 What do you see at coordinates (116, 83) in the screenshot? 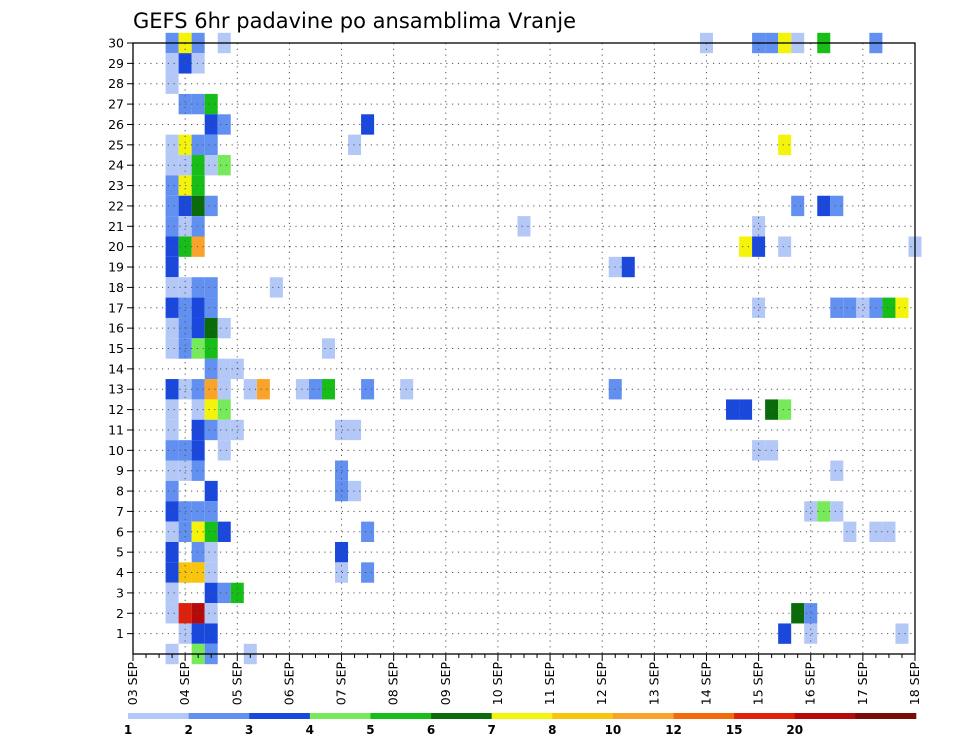
I see `y-tick-label: 28` at bounding box center [116, 83].